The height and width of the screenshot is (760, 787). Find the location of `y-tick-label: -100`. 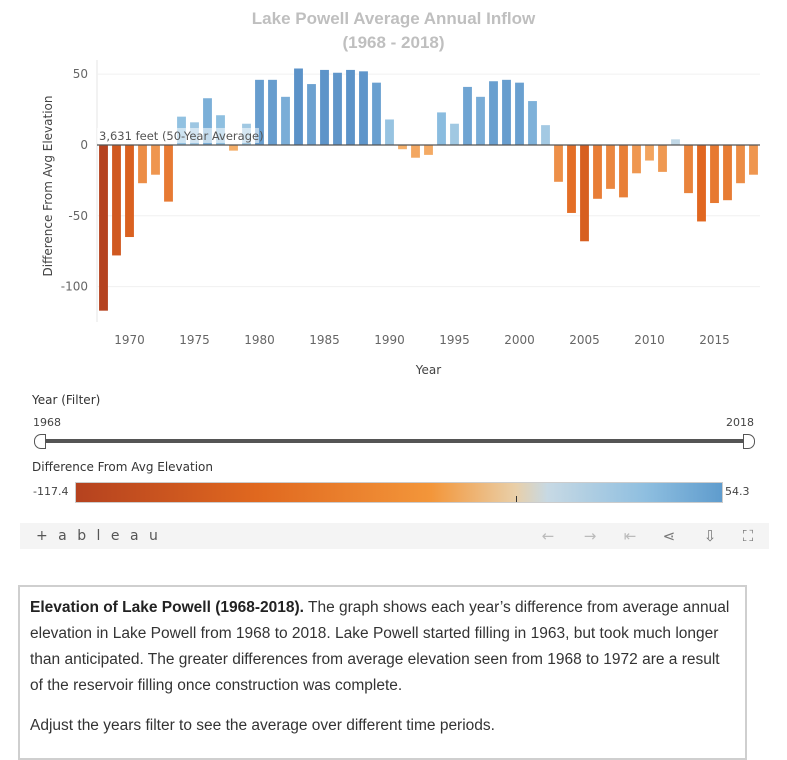

y-tick-label: -100 is located at coordinates (74, 287).